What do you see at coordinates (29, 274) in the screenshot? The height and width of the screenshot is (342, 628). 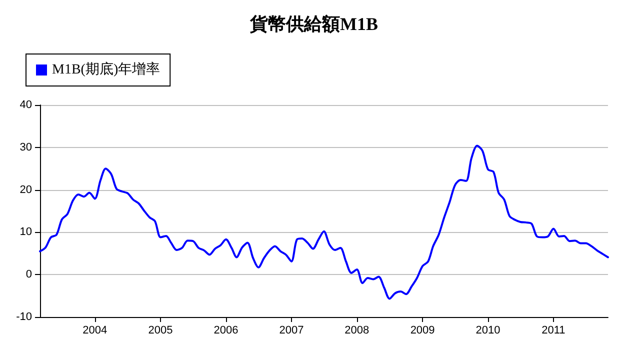 I see `y-tick-label: 0` at bounding box center [29, 274].